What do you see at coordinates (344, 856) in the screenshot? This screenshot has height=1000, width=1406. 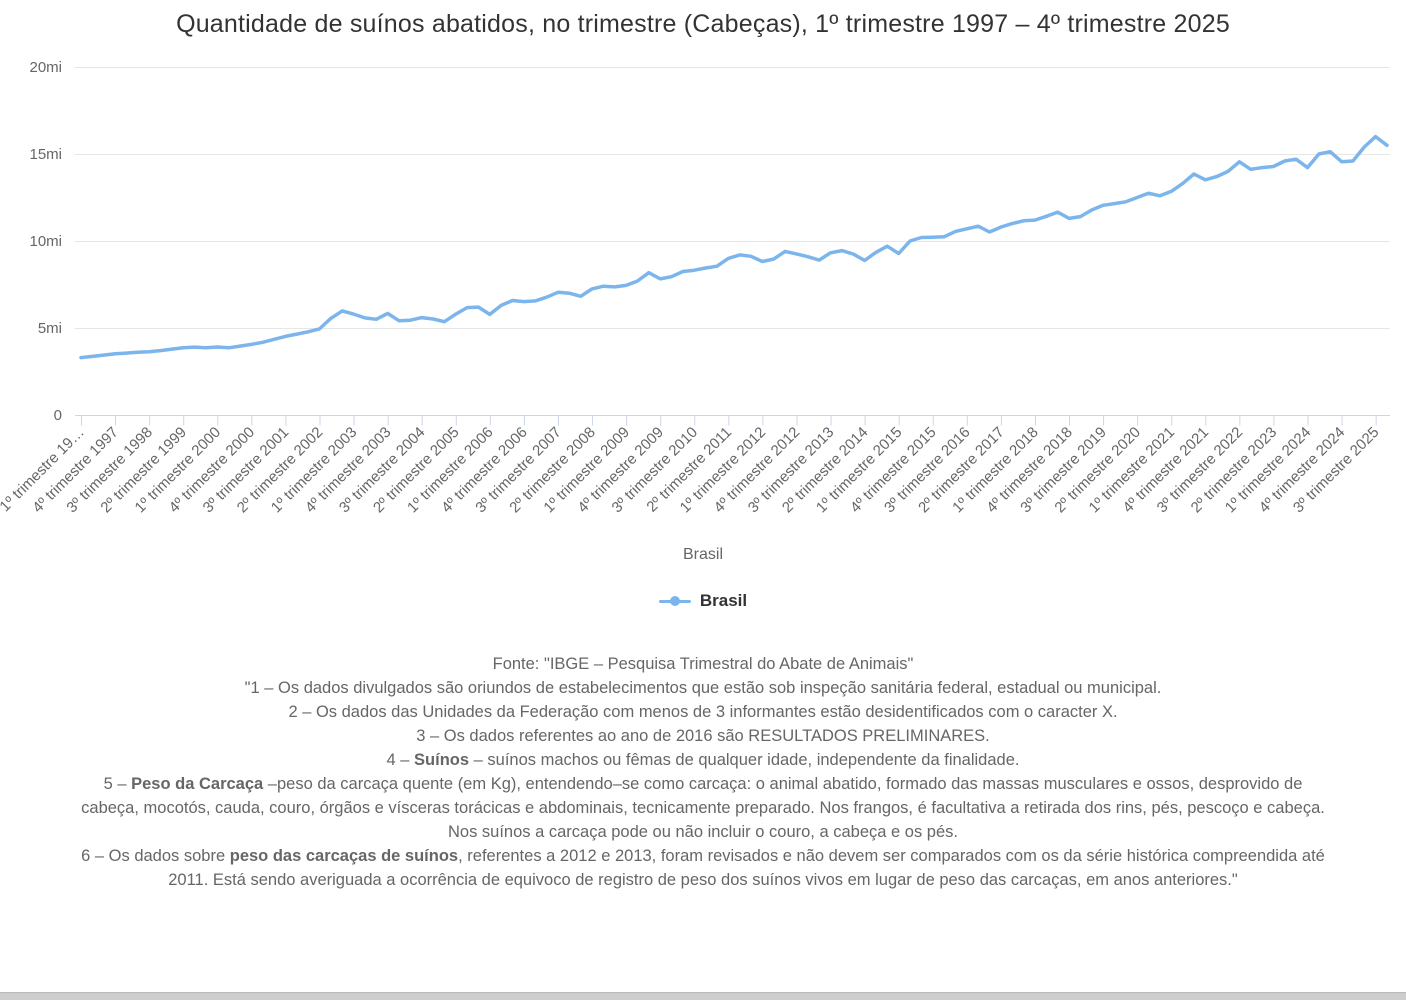 I see `footer-bold-term: peso das carcaças de suínos` at bounding box center [344, 856].